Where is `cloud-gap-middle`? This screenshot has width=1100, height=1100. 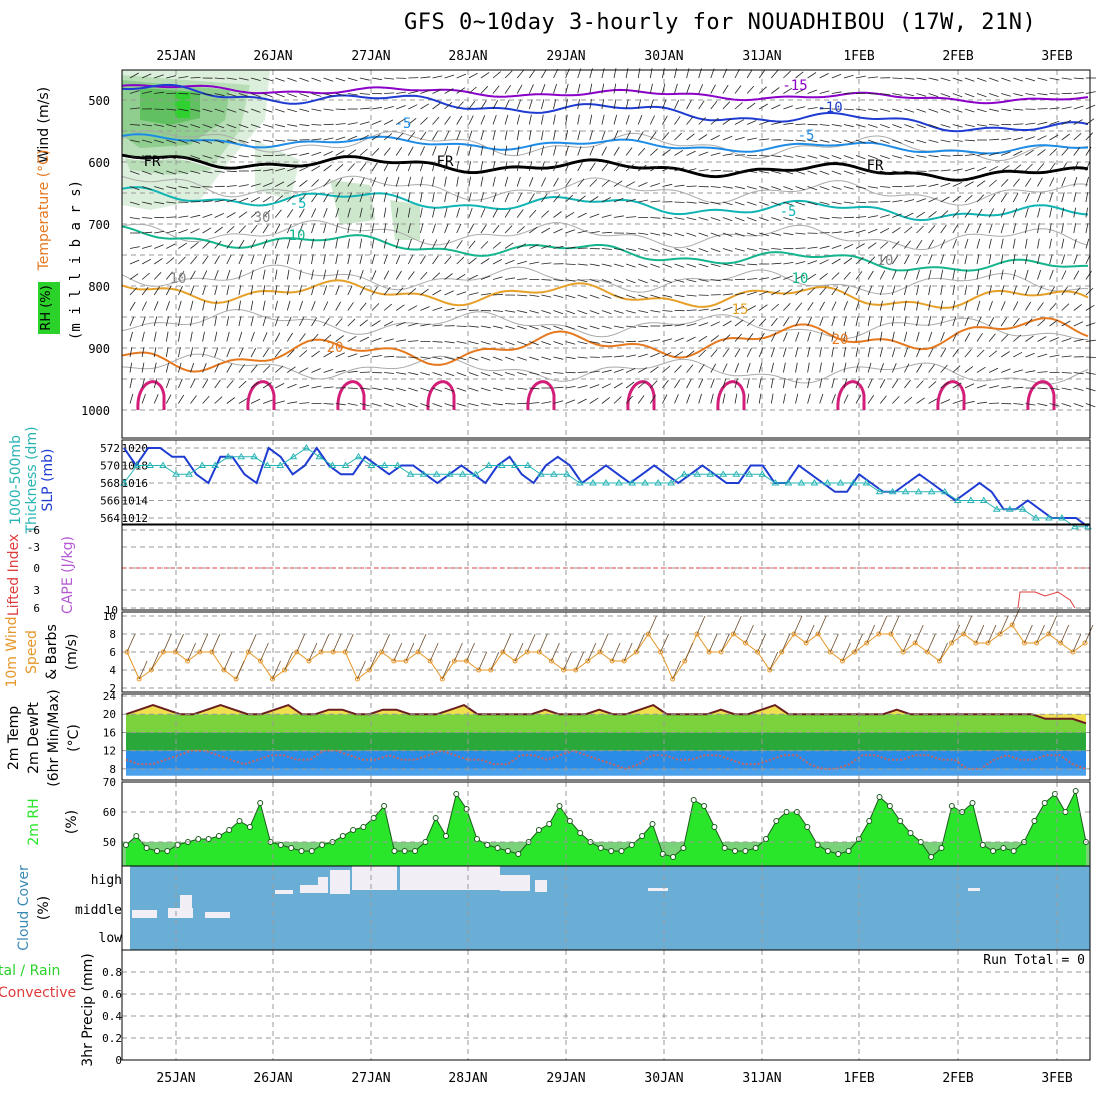
cloud-gap-middle is located at coordinates (144, 914).